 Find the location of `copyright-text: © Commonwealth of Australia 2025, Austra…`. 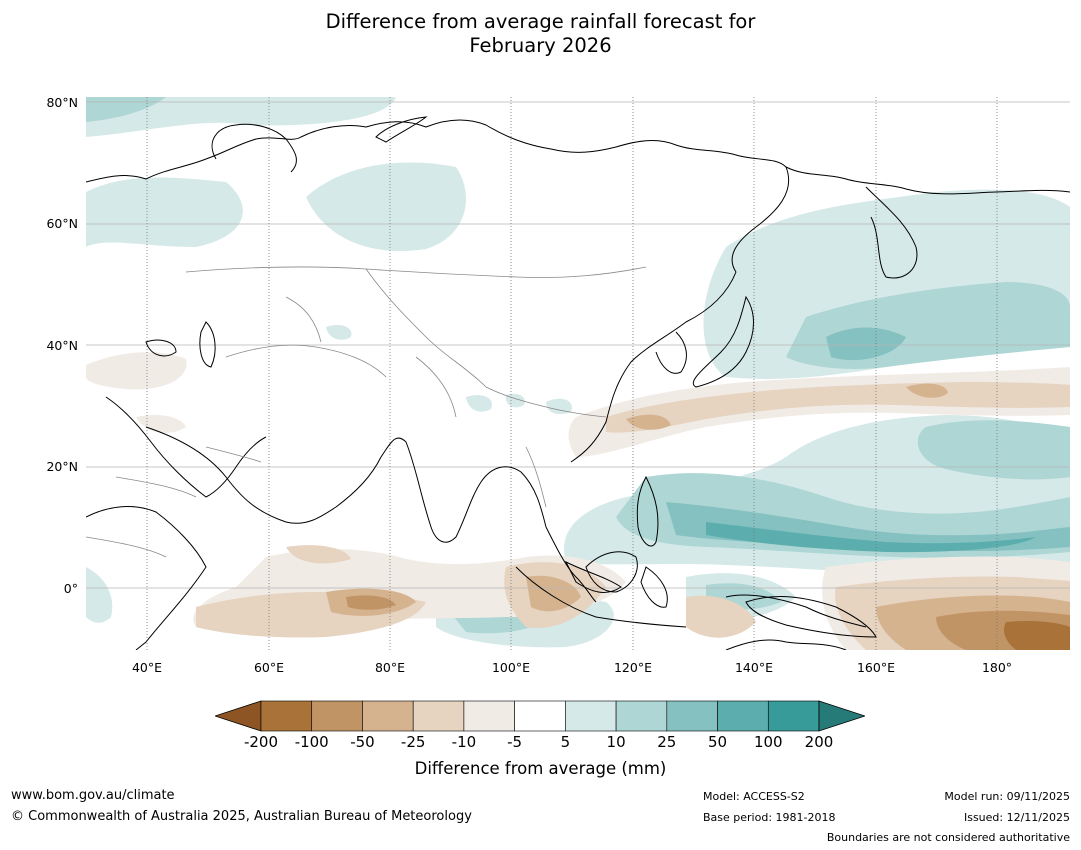

copyright-text: © Commonwealth of Australia 2025, Austra… is located at coordinates (241, 816).